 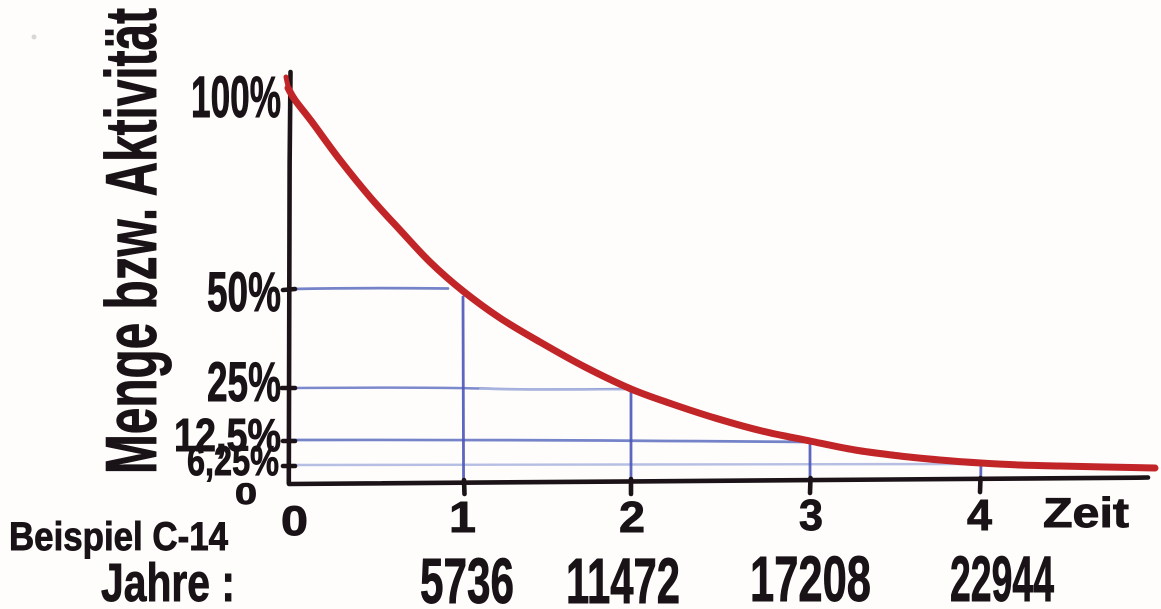 What do you see at coordinates (119, 537) in the screenshot?
I see `svg-text: Beispiel C-14` at bounding box center [119, 537].